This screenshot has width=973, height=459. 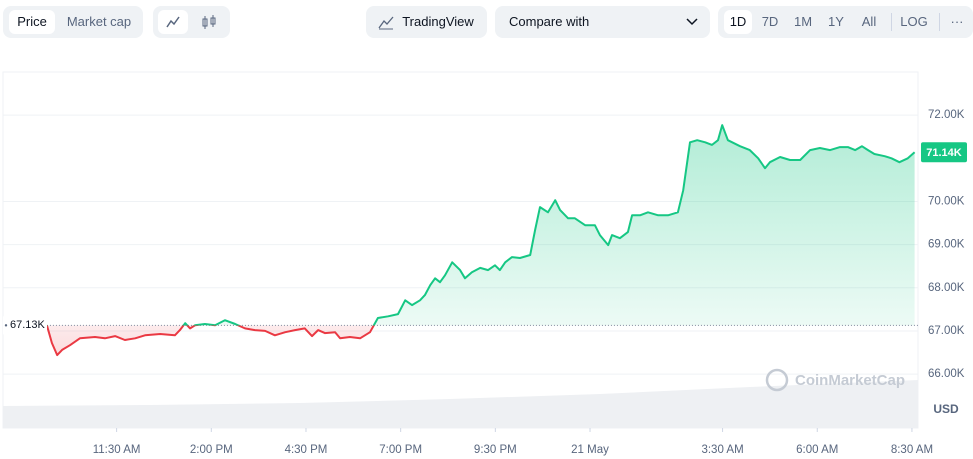 I want to click on range-all: All, so click(x=869, y=21).